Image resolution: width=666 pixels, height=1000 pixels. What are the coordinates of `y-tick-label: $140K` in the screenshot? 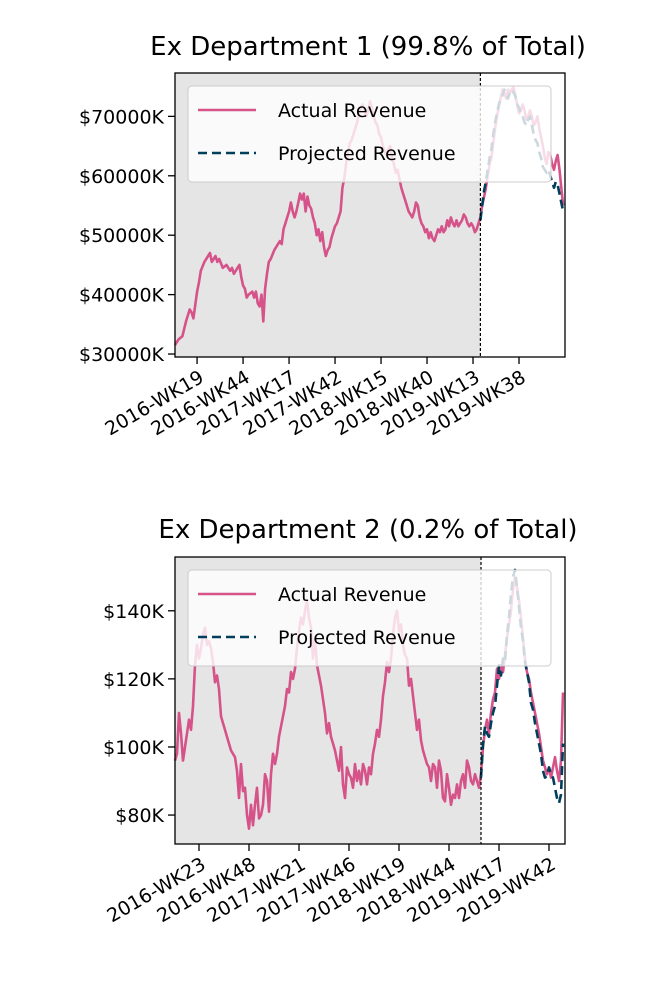 It's located at (133, 612).